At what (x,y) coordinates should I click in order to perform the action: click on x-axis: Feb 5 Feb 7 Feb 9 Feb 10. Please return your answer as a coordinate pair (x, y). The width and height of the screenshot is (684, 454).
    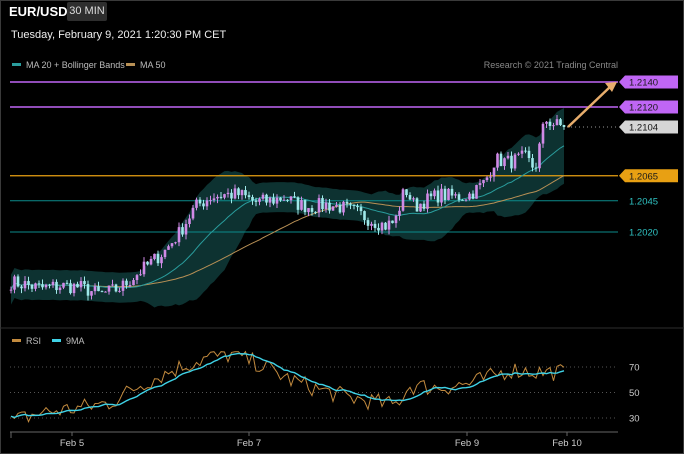
    Looking at the image, I should click on (314, 440).